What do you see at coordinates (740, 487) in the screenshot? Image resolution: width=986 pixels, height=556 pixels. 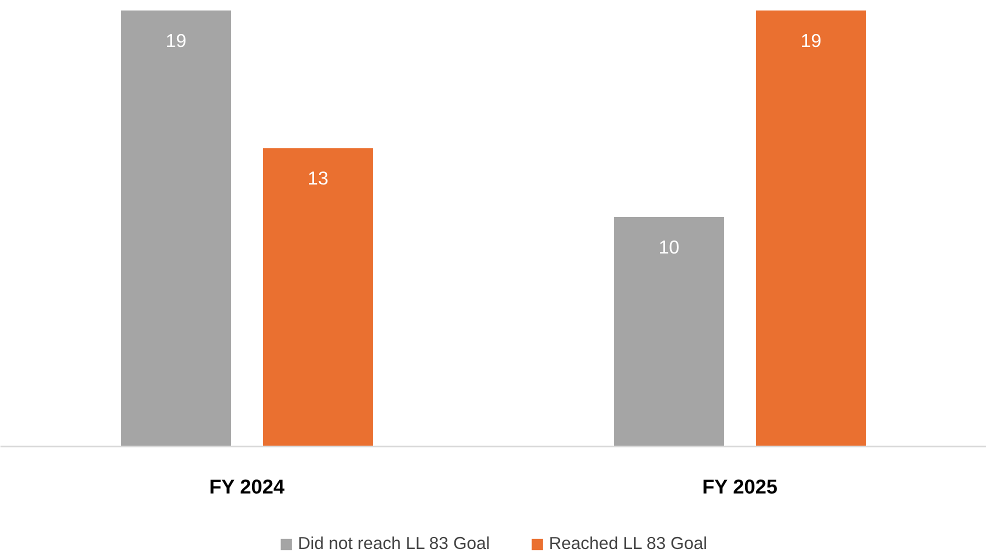 I see `x-tick-label: FY 2025` at bounding box center [740, 487].